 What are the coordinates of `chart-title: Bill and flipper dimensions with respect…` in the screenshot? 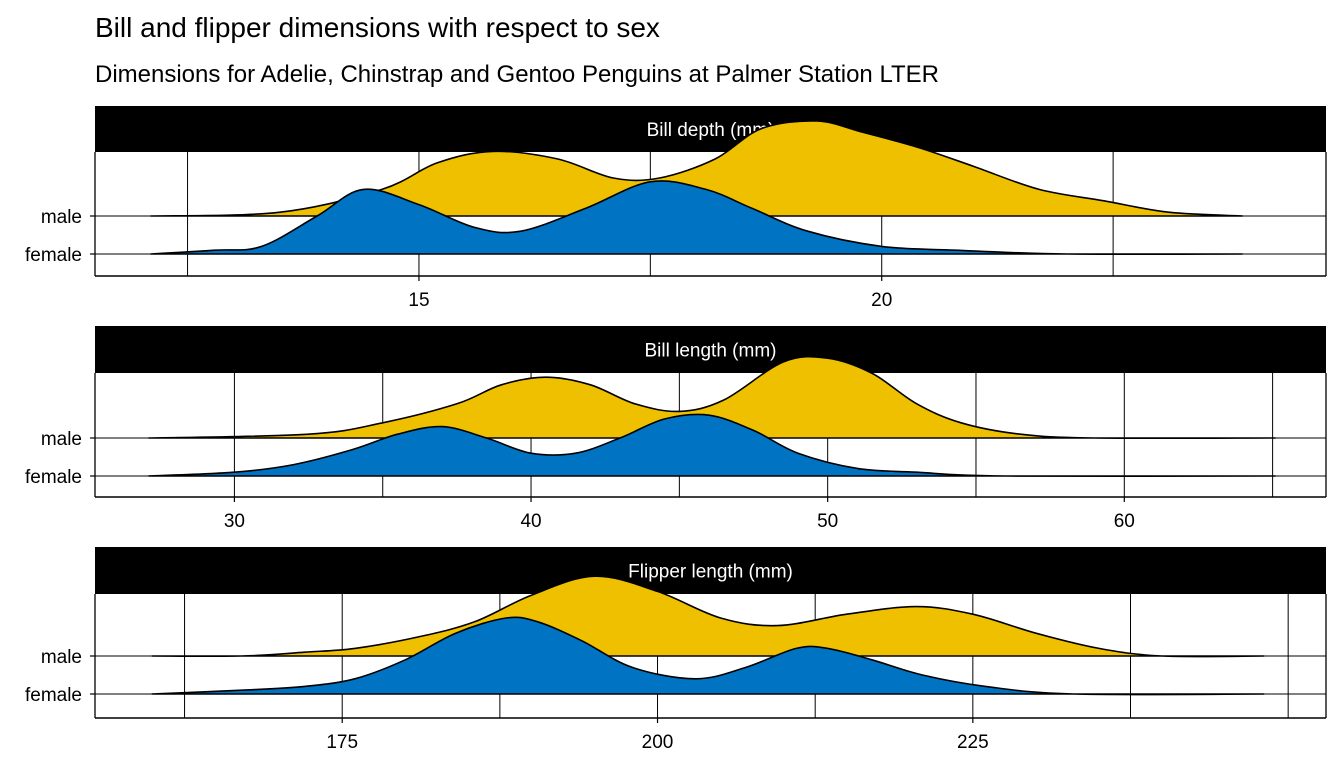 It's located at (377, 27).